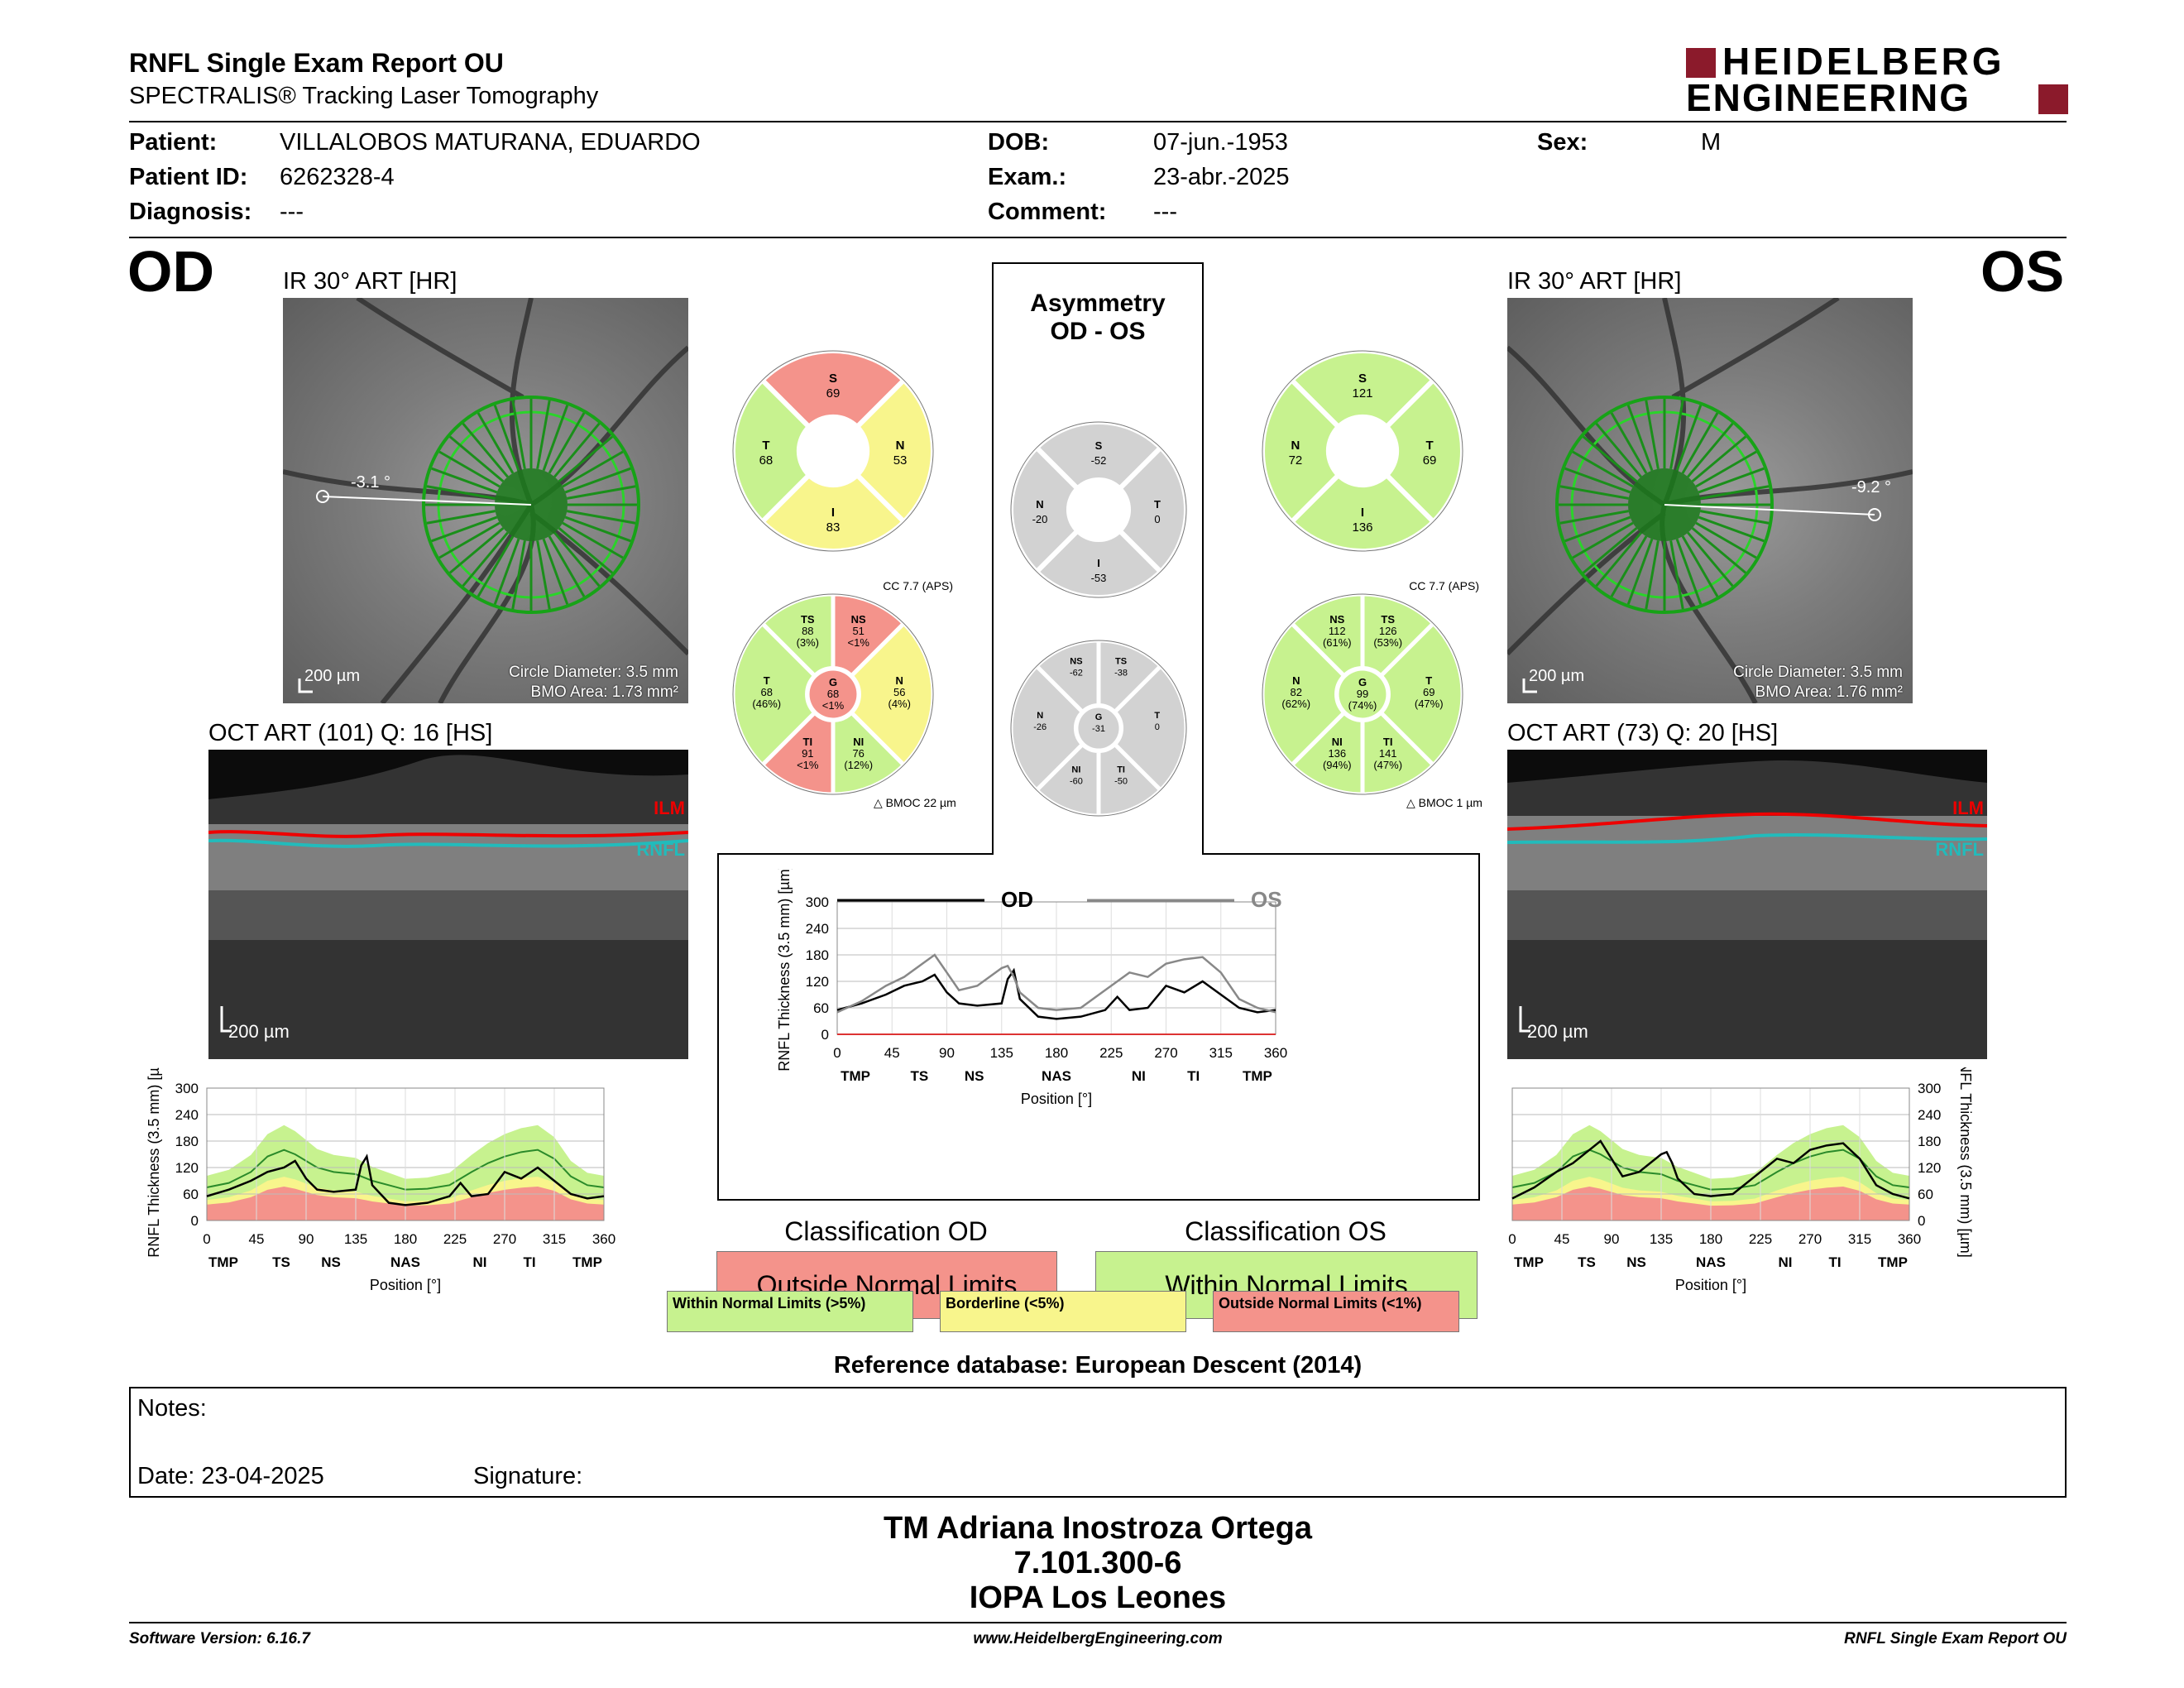 Image resolution: width=2184 pixels, height=1688 pixels. What do you see at coordinates (531, 505) in the screenshot?
I see `od-bmo-rays` at bounding box center [531, 505].